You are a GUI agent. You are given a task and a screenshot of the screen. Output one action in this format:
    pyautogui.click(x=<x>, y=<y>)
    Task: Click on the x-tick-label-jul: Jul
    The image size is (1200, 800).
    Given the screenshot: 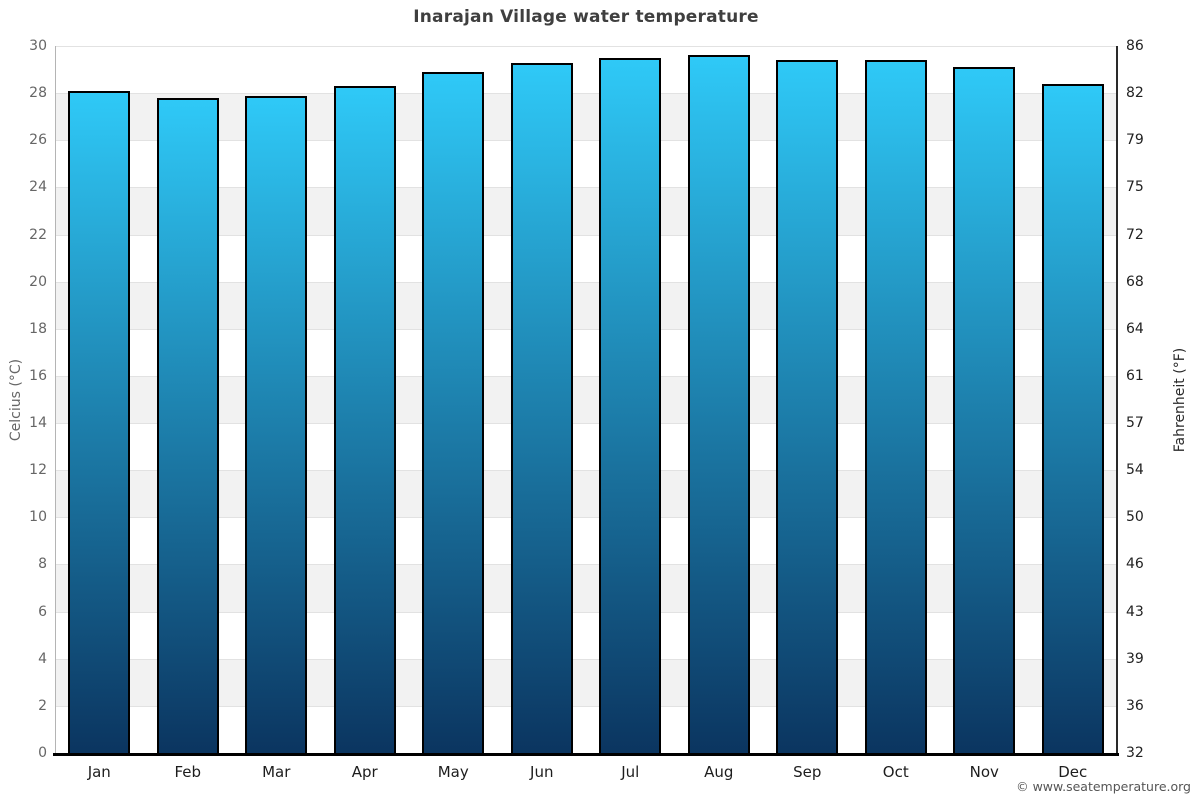 What is the action you would take?
    pyautogui.click(x=630, y=772)
    